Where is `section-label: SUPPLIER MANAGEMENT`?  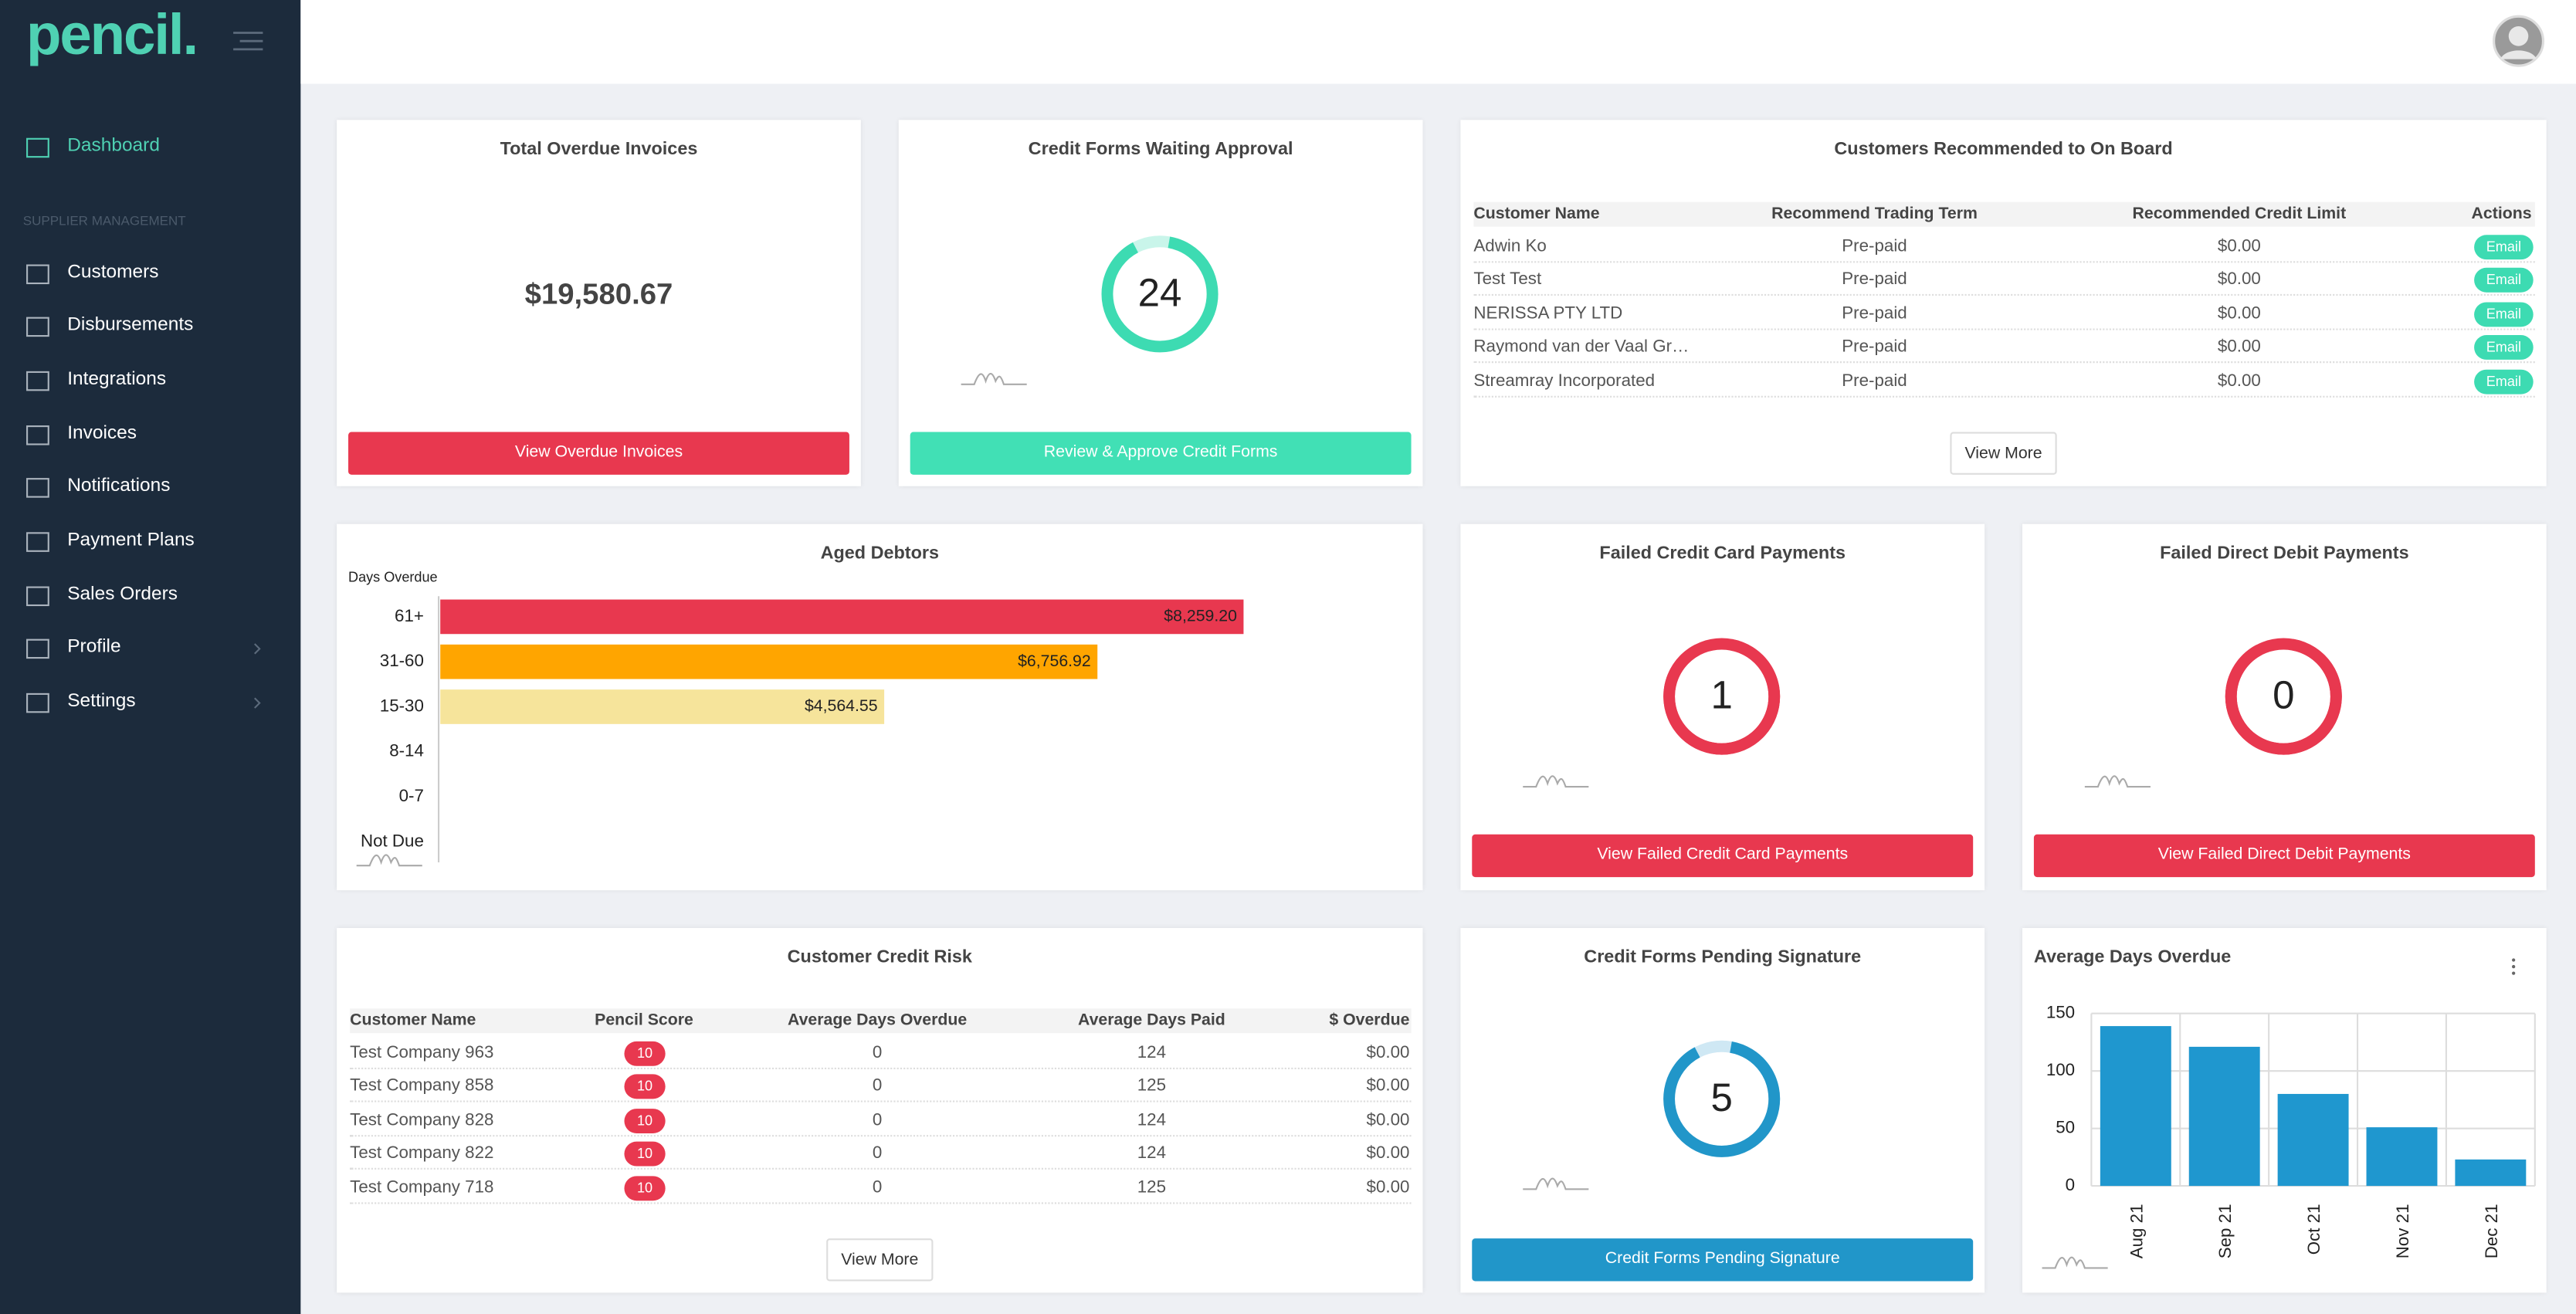
section-label: SUPPLIER MANAGEMENT is located at coordinates (104, 221).